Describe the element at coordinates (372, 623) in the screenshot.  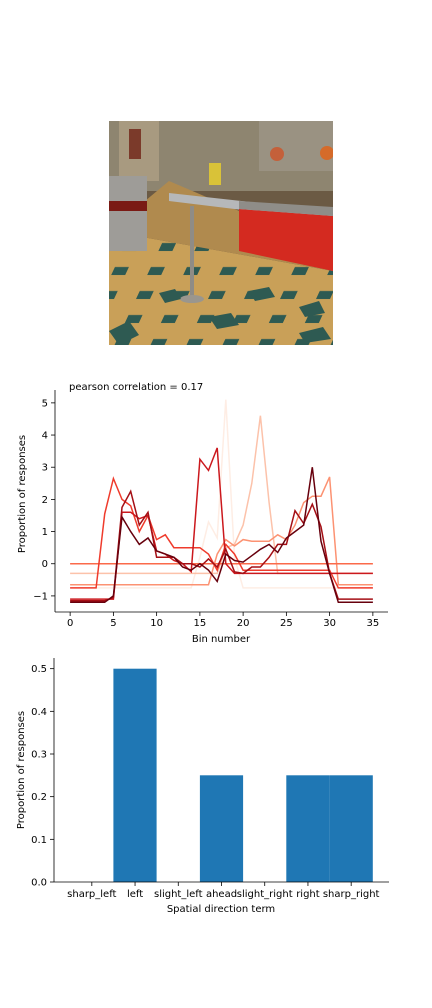
I see `line-chart-x-tick-label: 35` at that location.